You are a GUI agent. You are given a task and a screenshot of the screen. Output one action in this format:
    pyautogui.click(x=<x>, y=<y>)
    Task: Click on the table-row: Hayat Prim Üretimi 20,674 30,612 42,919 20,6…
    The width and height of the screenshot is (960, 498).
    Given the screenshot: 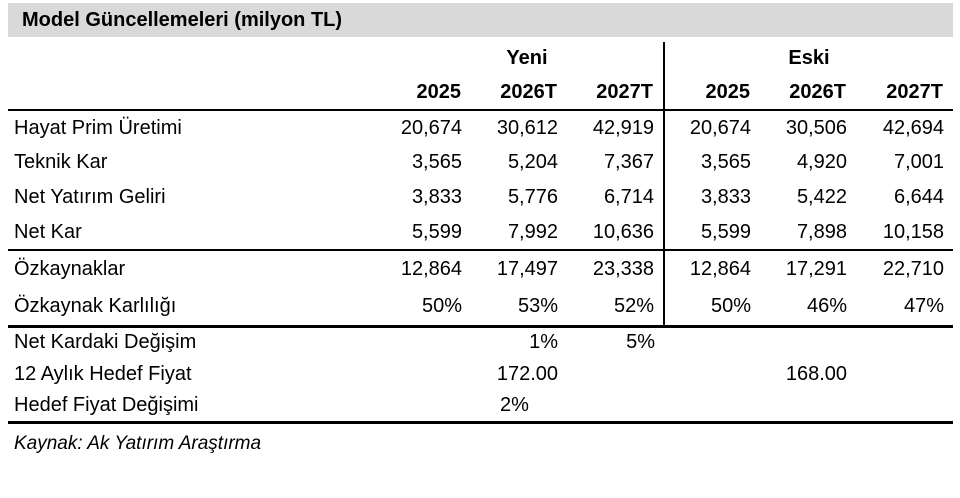 What is the action you would take?
    pyautogui.click(x=480, y=127)
    